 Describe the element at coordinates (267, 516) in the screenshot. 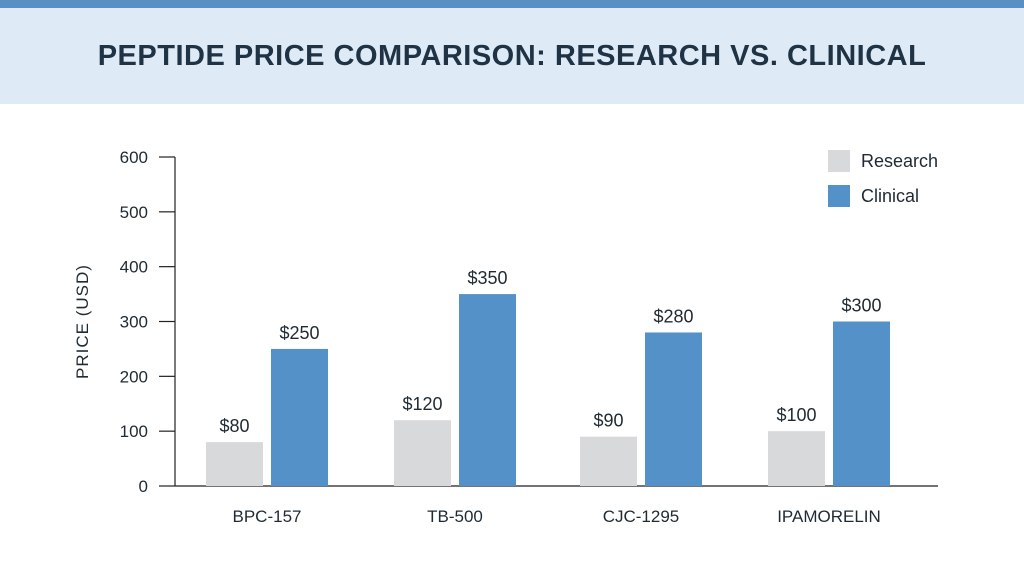

I see `x-category-label: BPC-157` at that location.